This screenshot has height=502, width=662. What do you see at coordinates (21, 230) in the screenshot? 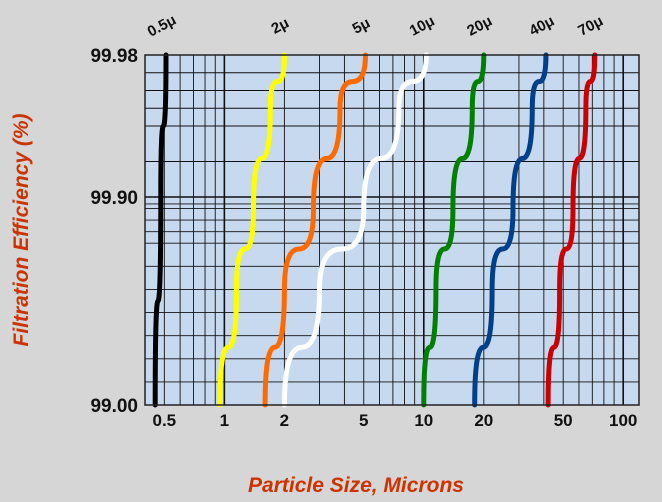
I see `y-axis-title: Filtration Efficiency (%)` at bounding box center [21, 230].